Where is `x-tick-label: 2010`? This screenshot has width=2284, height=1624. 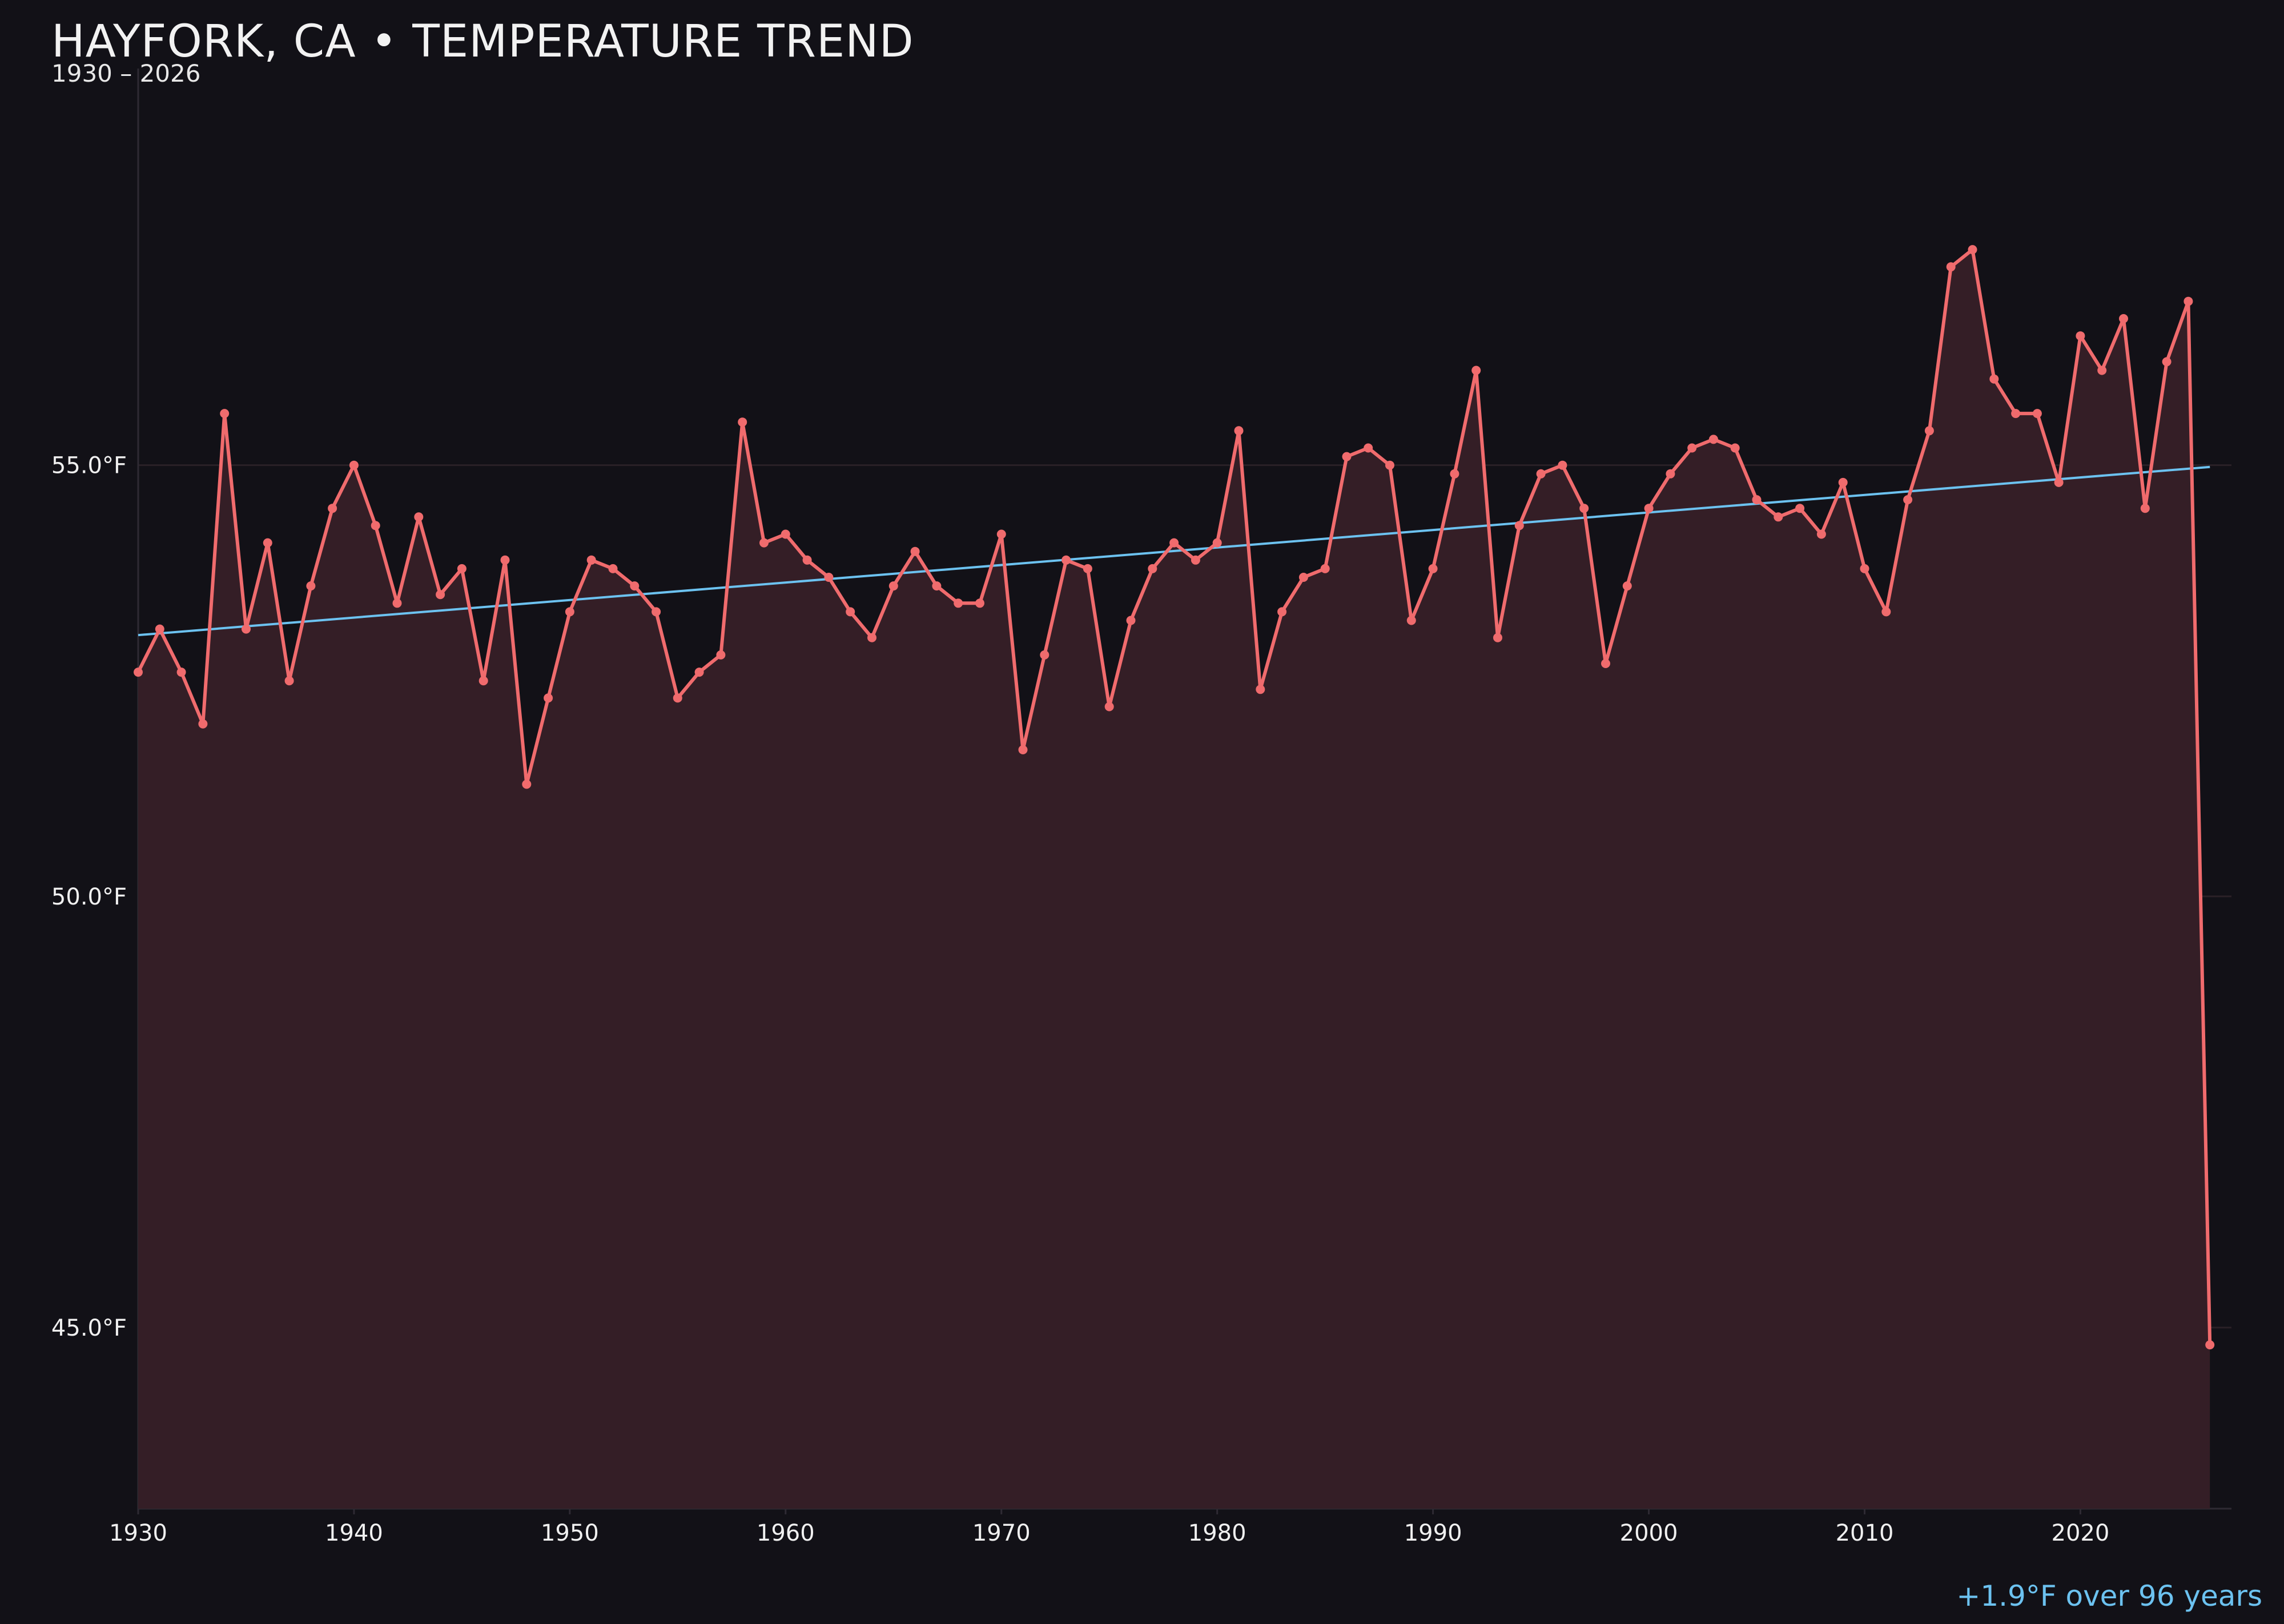 x-tick-label: 2010 is located at coordinates (1865, 1533).